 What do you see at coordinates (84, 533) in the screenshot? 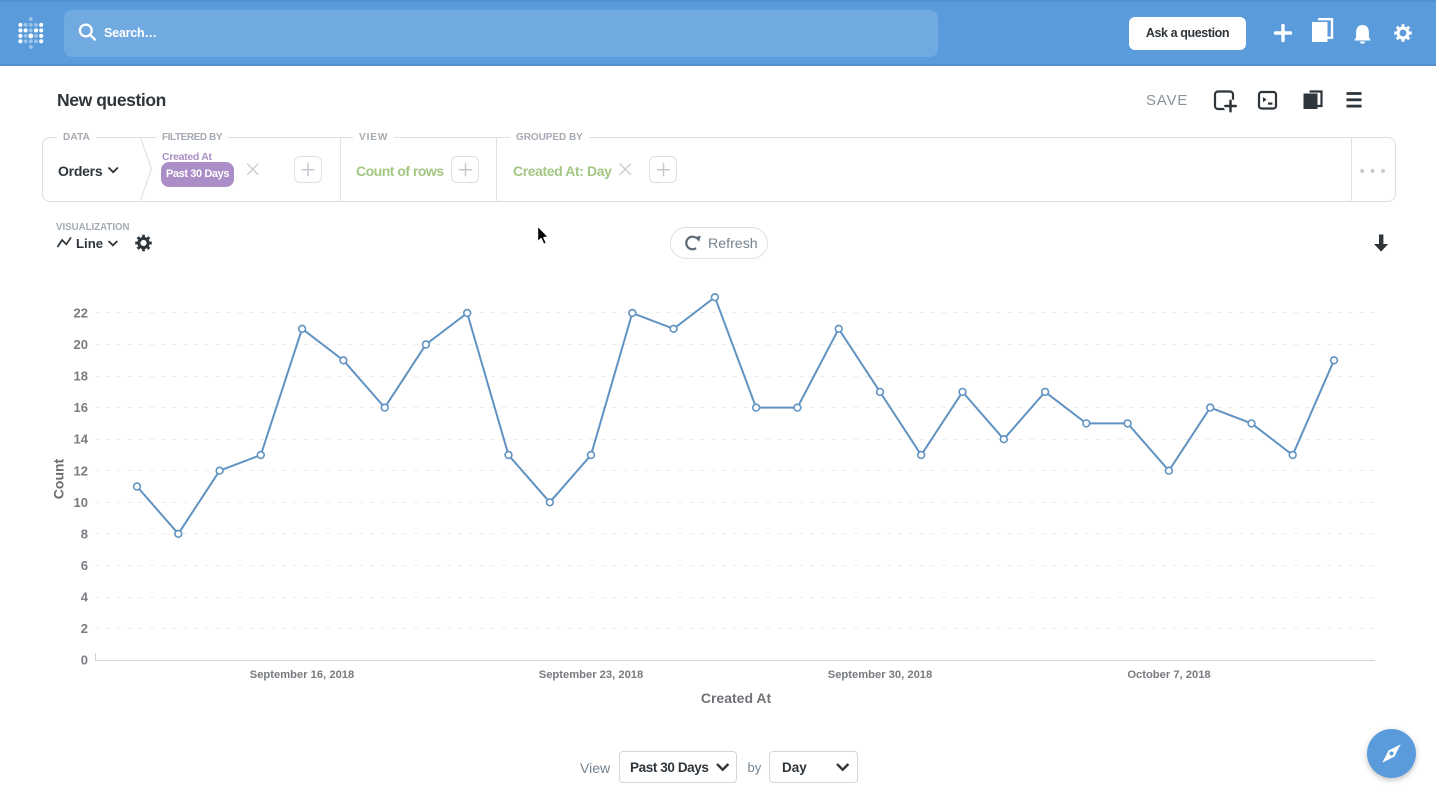
I see `svg-text: 8` at bounding box center [84, 533].